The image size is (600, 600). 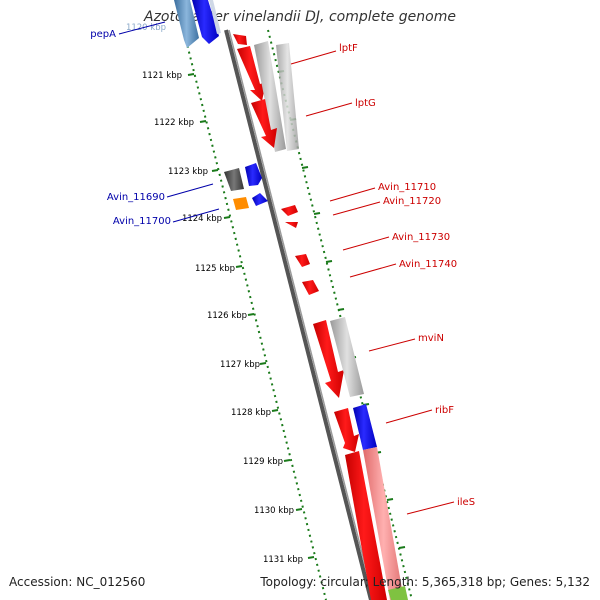 I want to click on kbp-label-1131: 1131 kbp, so click(x=283, y=560).